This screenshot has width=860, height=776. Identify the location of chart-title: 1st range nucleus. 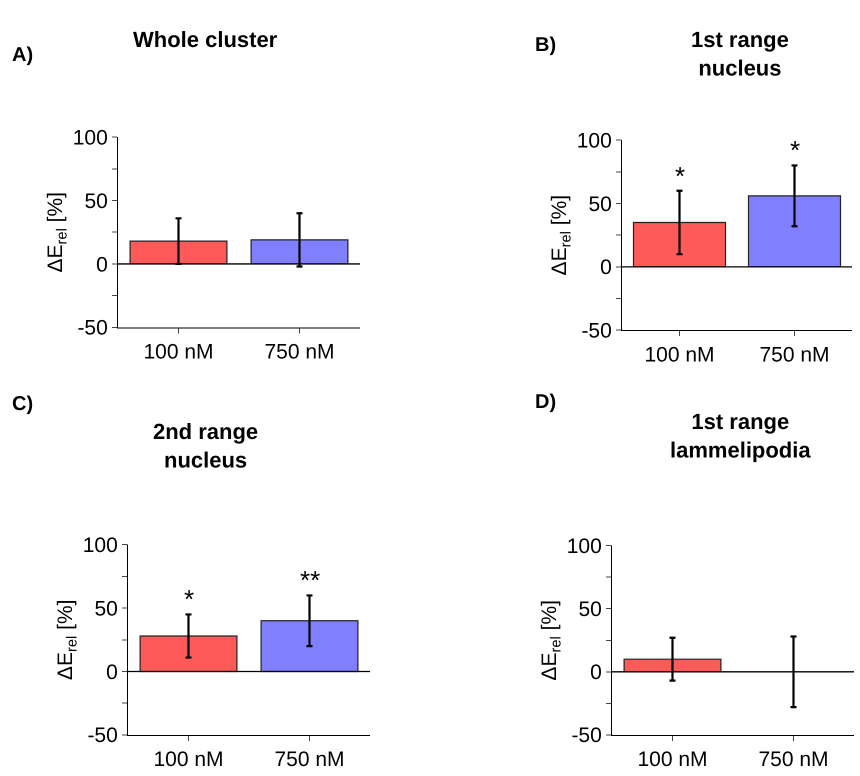
(740, 54).